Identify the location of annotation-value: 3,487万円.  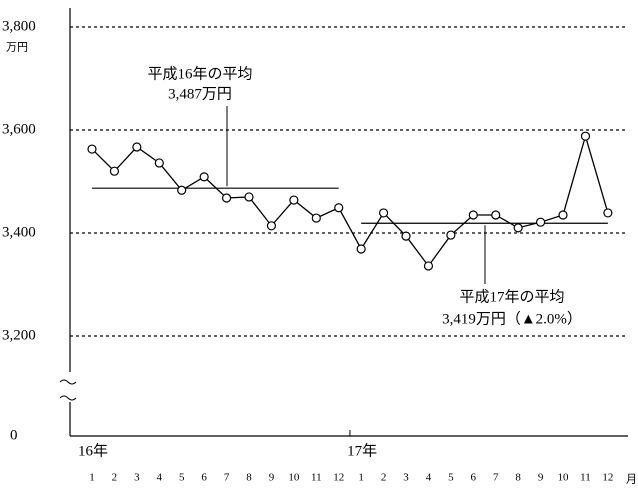
(200, 94).